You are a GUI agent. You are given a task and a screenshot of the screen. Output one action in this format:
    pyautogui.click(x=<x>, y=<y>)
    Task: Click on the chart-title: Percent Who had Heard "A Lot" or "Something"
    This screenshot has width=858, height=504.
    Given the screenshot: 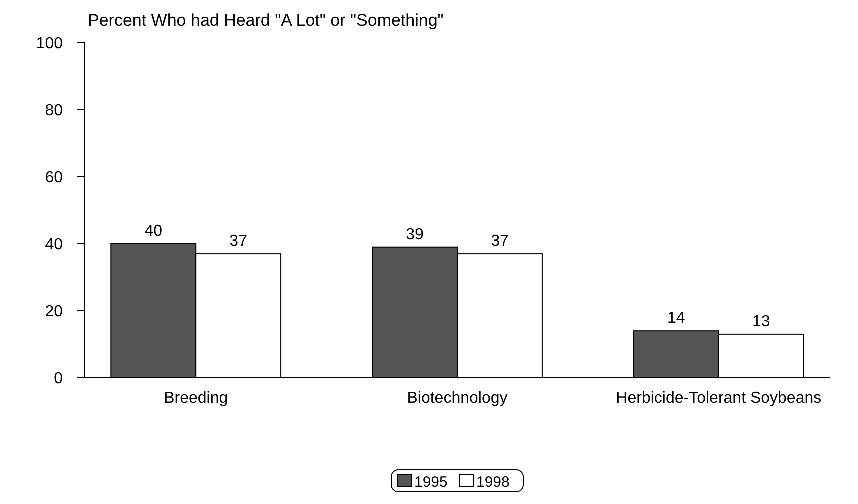 What is the action you would take?
    pyautogui.click(x=266, y=20)
    